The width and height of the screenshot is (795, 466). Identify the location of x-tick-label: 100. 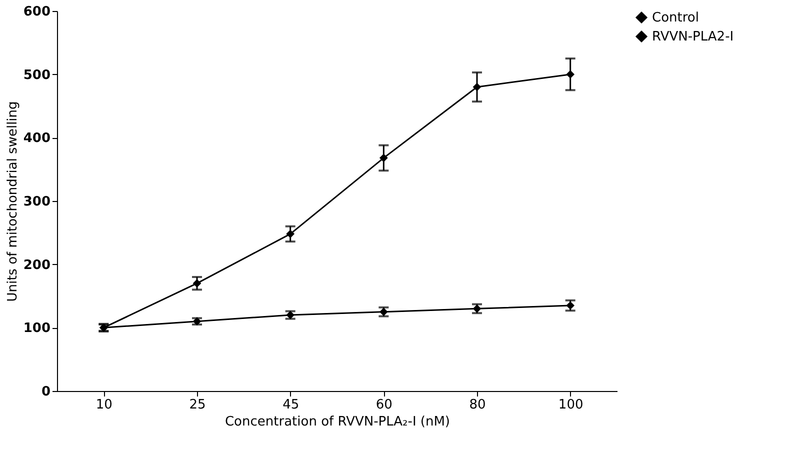
(571, 405).